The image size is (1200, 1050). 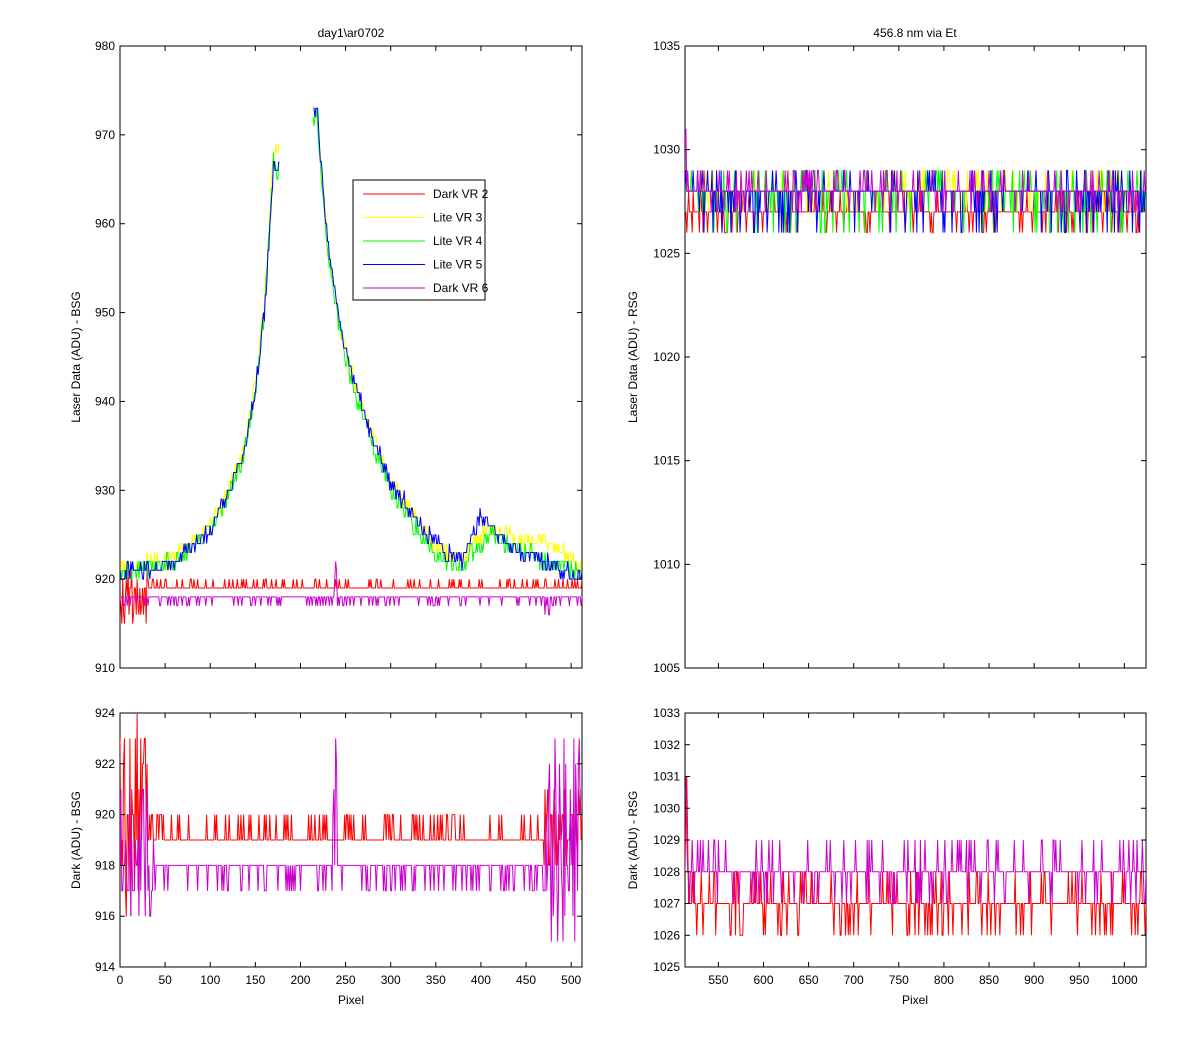 I want to click on x-axis-label-rsg-dark: Pixel, so click(x=915, y=1000).